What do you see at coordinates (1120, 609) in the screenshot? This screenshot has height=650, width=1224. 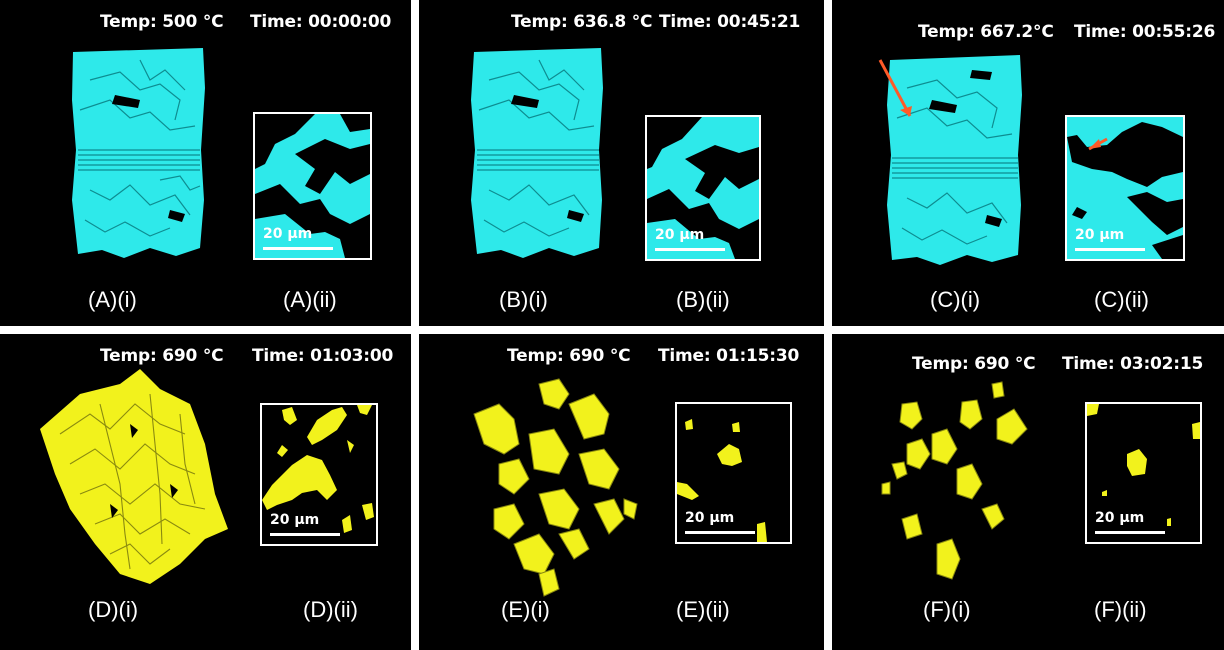 I see `label-inset: (F)(ii)` at bounding box center [1120, 609].